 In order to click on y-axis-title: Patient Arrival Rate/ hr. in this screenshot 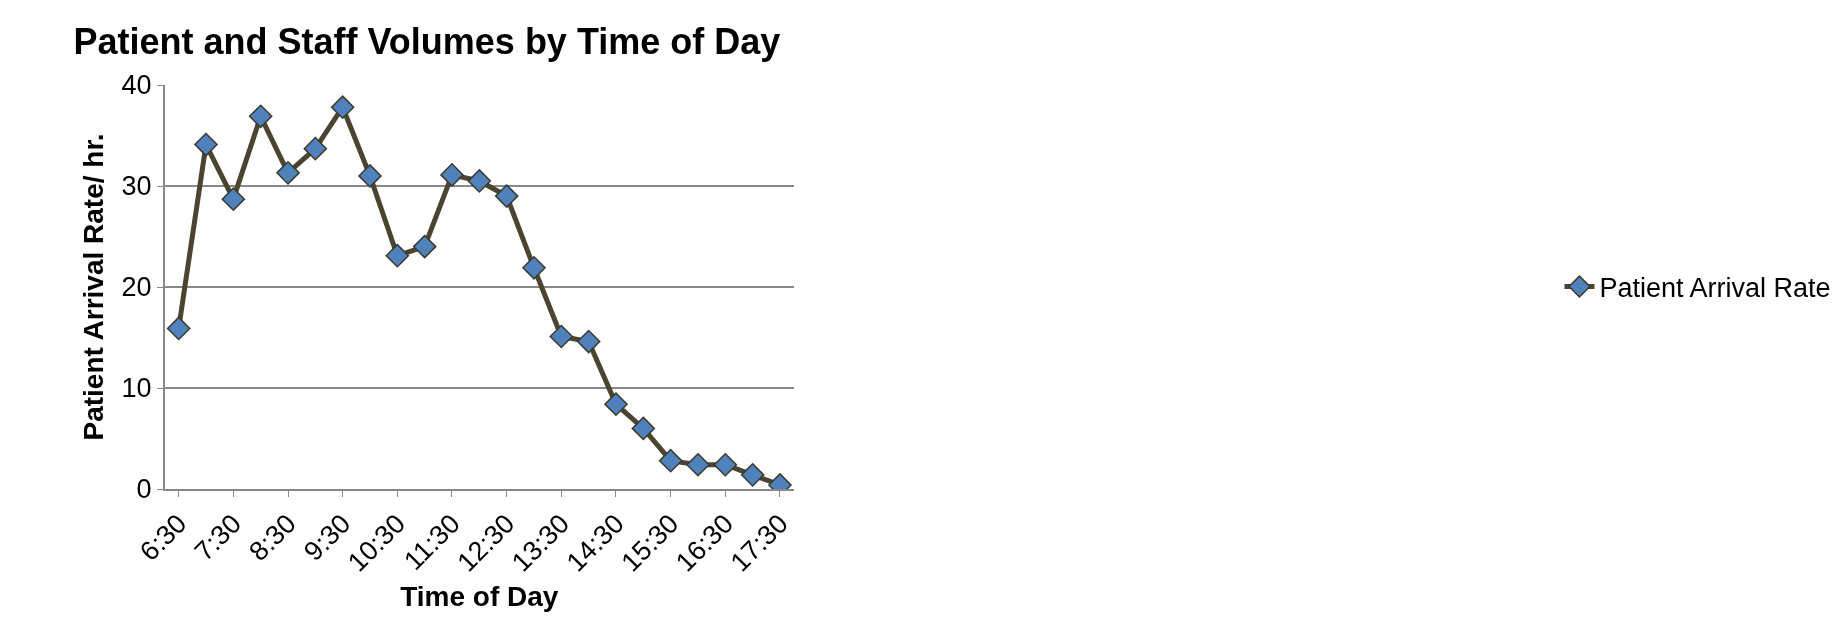, I will do `click(93, 287)`.